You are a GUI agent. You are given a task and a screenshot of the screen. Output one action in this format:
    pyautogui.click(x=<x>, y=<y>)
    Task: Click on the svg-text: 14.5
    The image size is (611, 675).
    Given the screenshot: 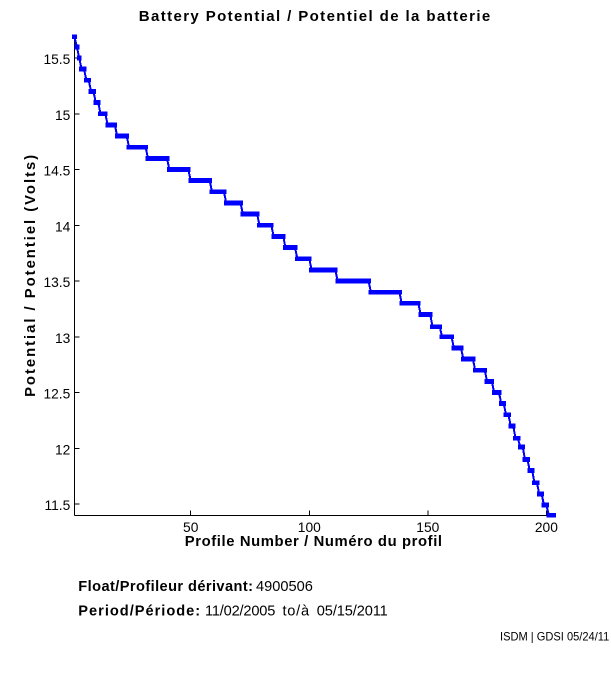 What is the action you would take?
    pyautogui.click(x=56, y=171)
    